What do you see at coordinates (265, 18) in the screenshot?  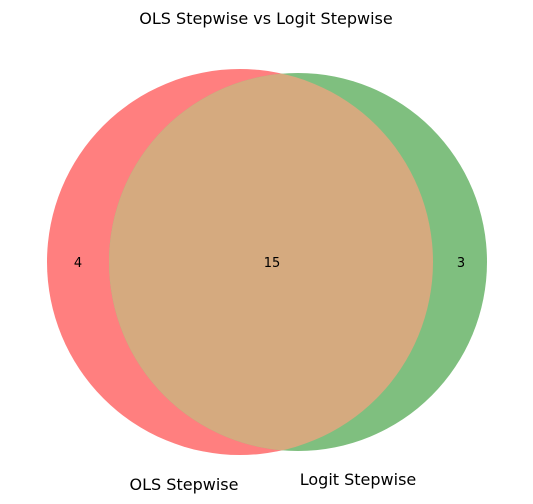 I see `diagram-title: OLS Stepwise vs Logit Stepwise` at bounding box center [265, 18].